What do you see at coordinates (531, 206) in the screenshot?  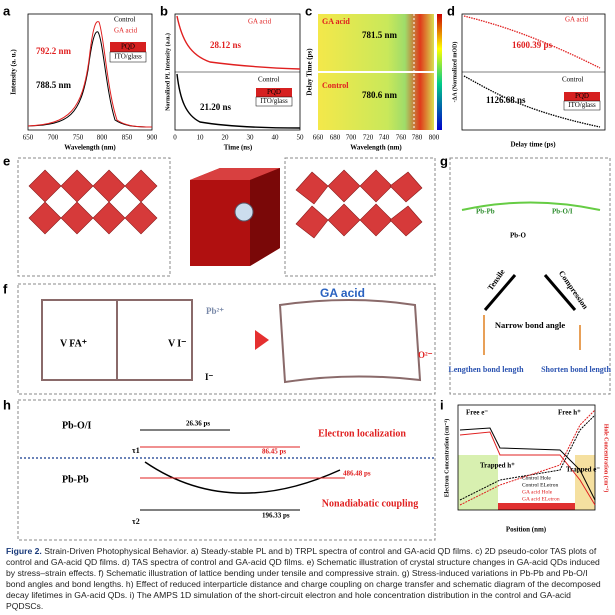 I see `bond` at bounding box center [531, 206].